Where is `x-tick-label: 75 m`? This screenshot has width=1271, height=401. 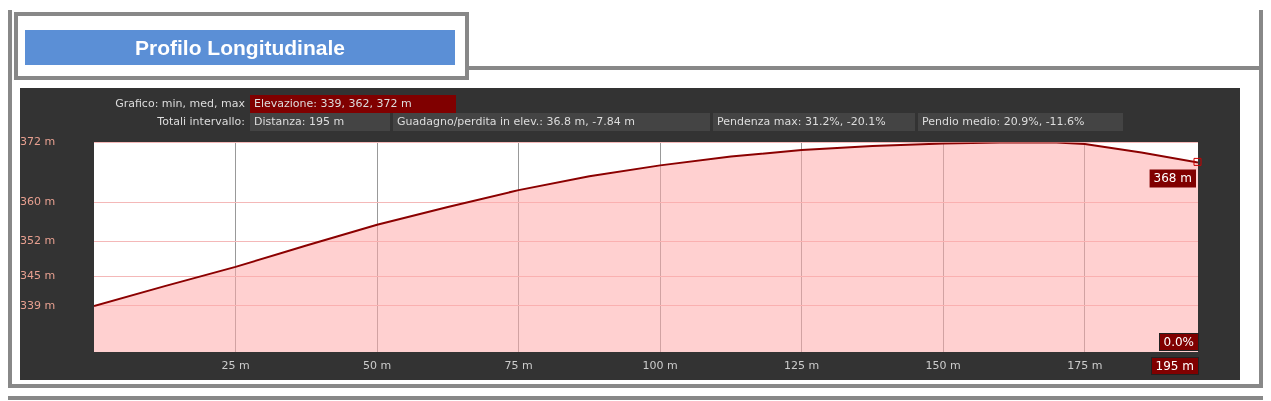 x-tick-label: 75 m is located at coordinates (518, 366).